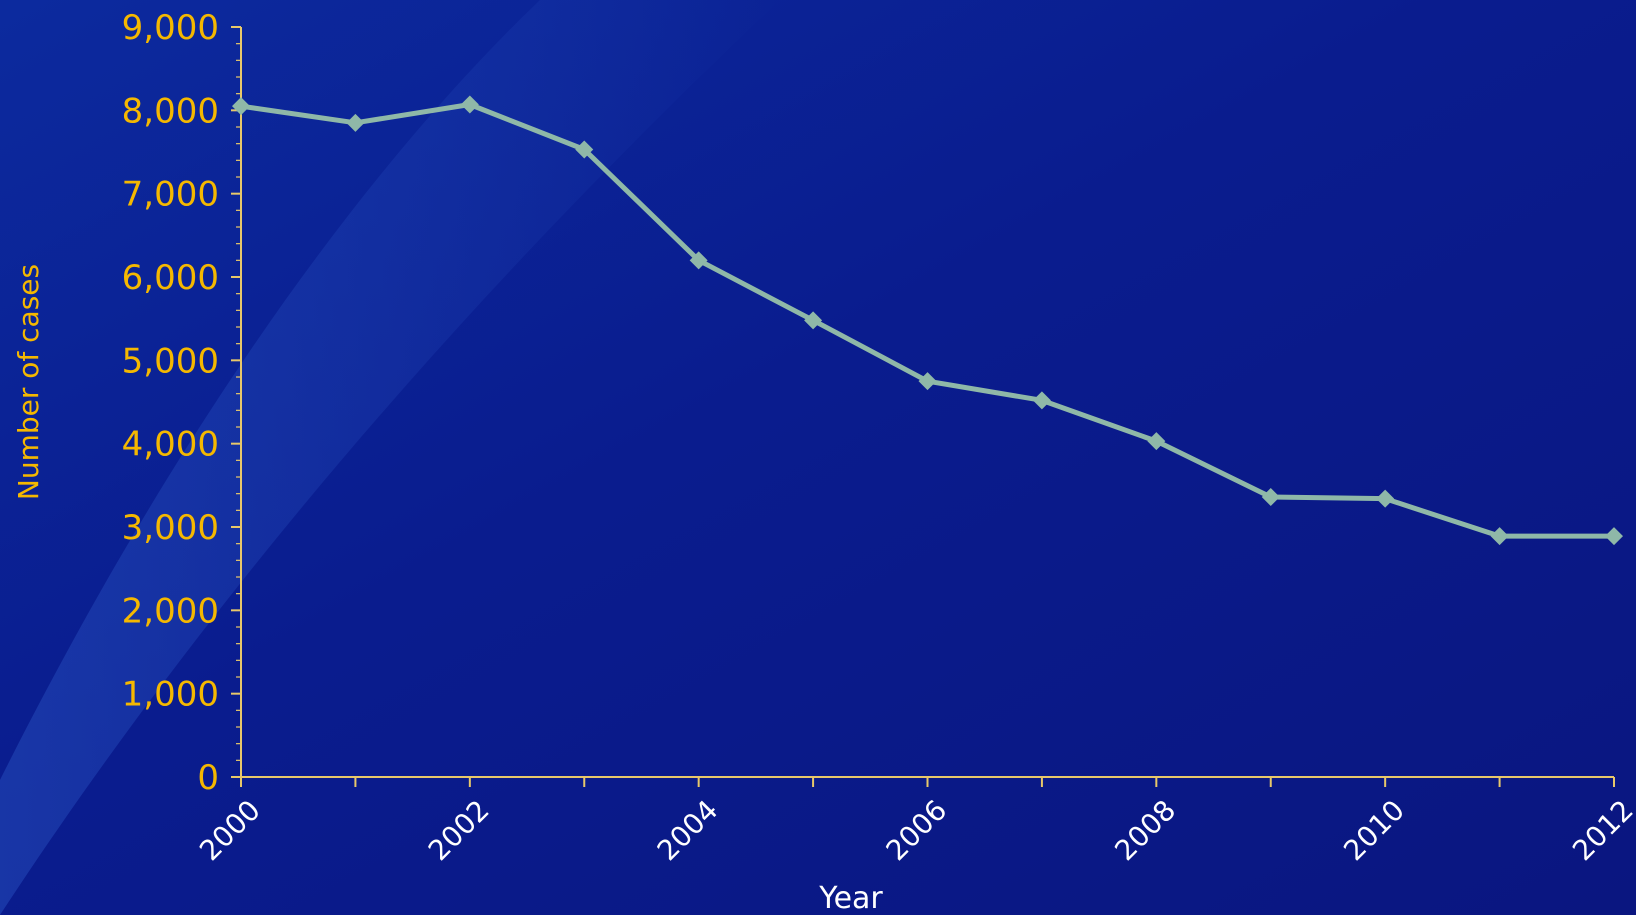 Image resolution: width=1636 pixels, height=915 pixels. Describe the element at coordinates (170, 528) in the screenshot. I see `y-tick-label: 3,000` at that location.